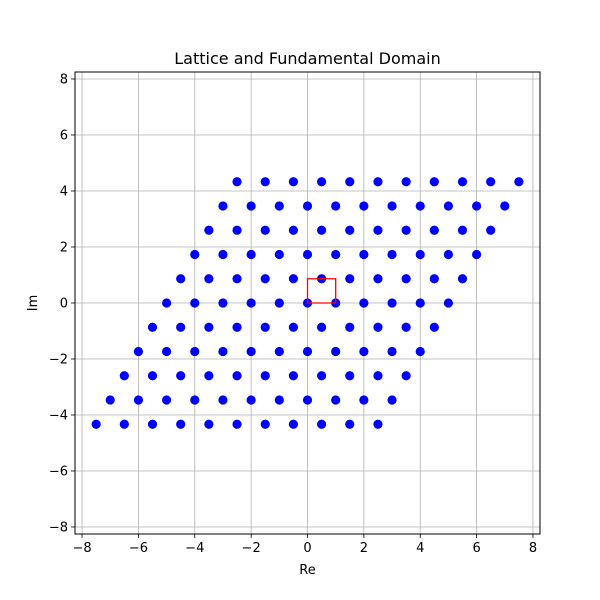  I want to click on x-tick-label: 0, so click(307, 548).